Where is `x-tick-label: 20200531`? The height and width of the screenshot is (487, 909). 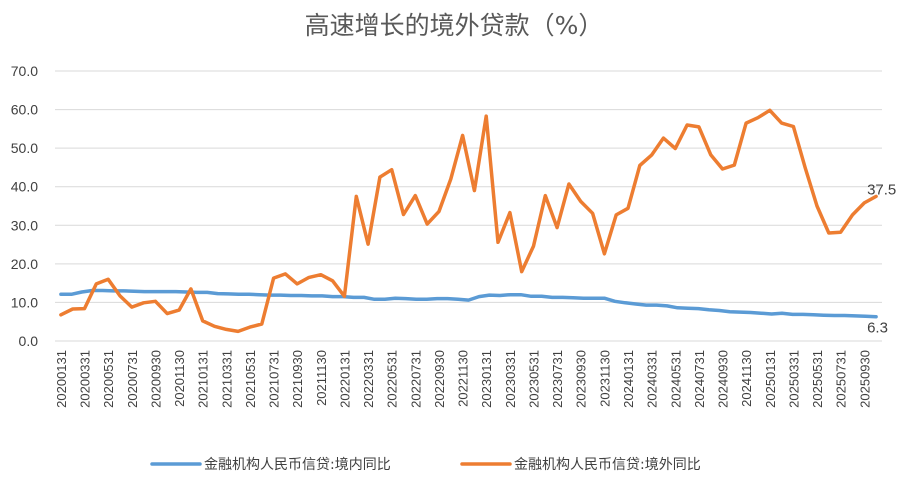
x-tick-label: 20200531 is located at coordinates (108, 379).